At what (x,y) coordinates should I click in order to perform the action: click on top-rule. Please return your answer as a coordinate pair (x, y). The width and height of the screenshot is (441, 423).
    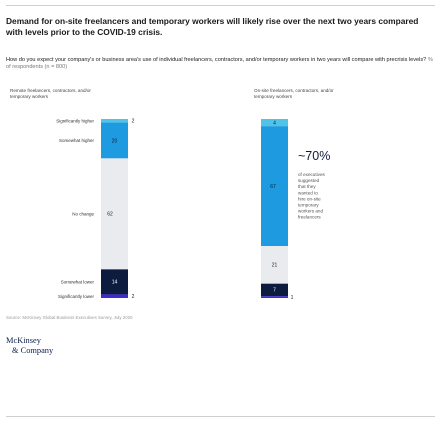
    Looking at the image, I should click on (220, 5).